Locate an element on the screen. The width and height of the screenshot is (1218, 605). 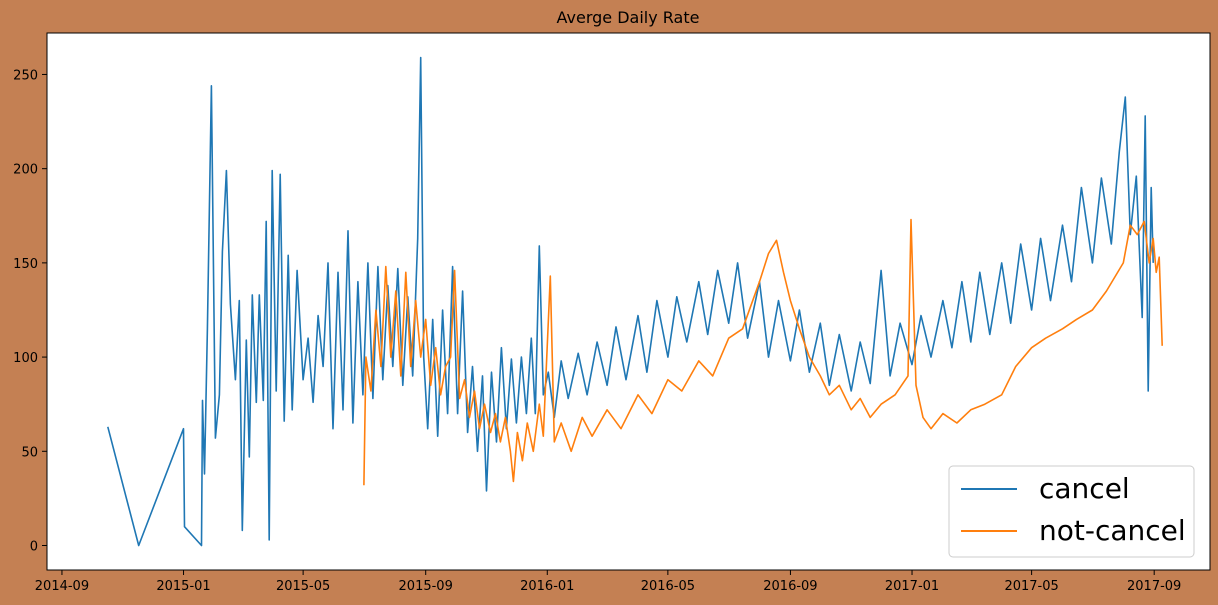
y-tick-label: 250 is located at coordinates (25, 75).